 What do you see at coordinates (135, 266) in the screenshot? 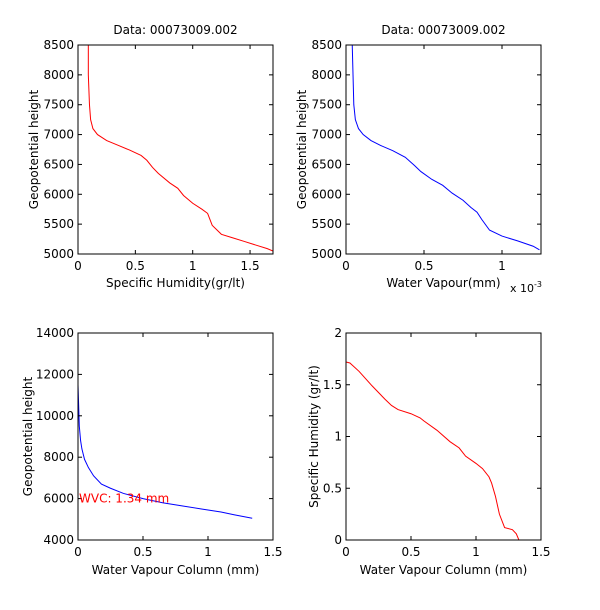
I see `subplot-1-x-tick-label: 0.5` at bounding box center [135, 266].